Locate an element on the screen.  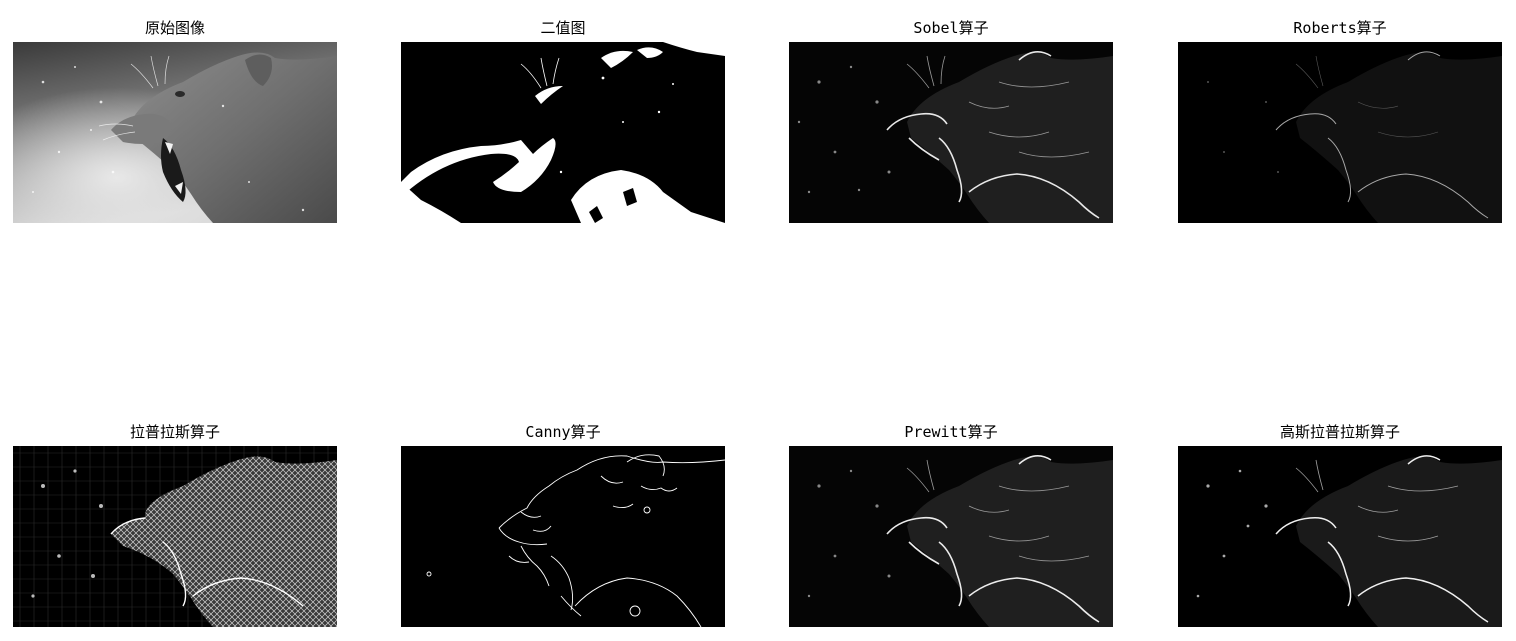
panel-title: 二值图 is located at coordinates (563, 28).